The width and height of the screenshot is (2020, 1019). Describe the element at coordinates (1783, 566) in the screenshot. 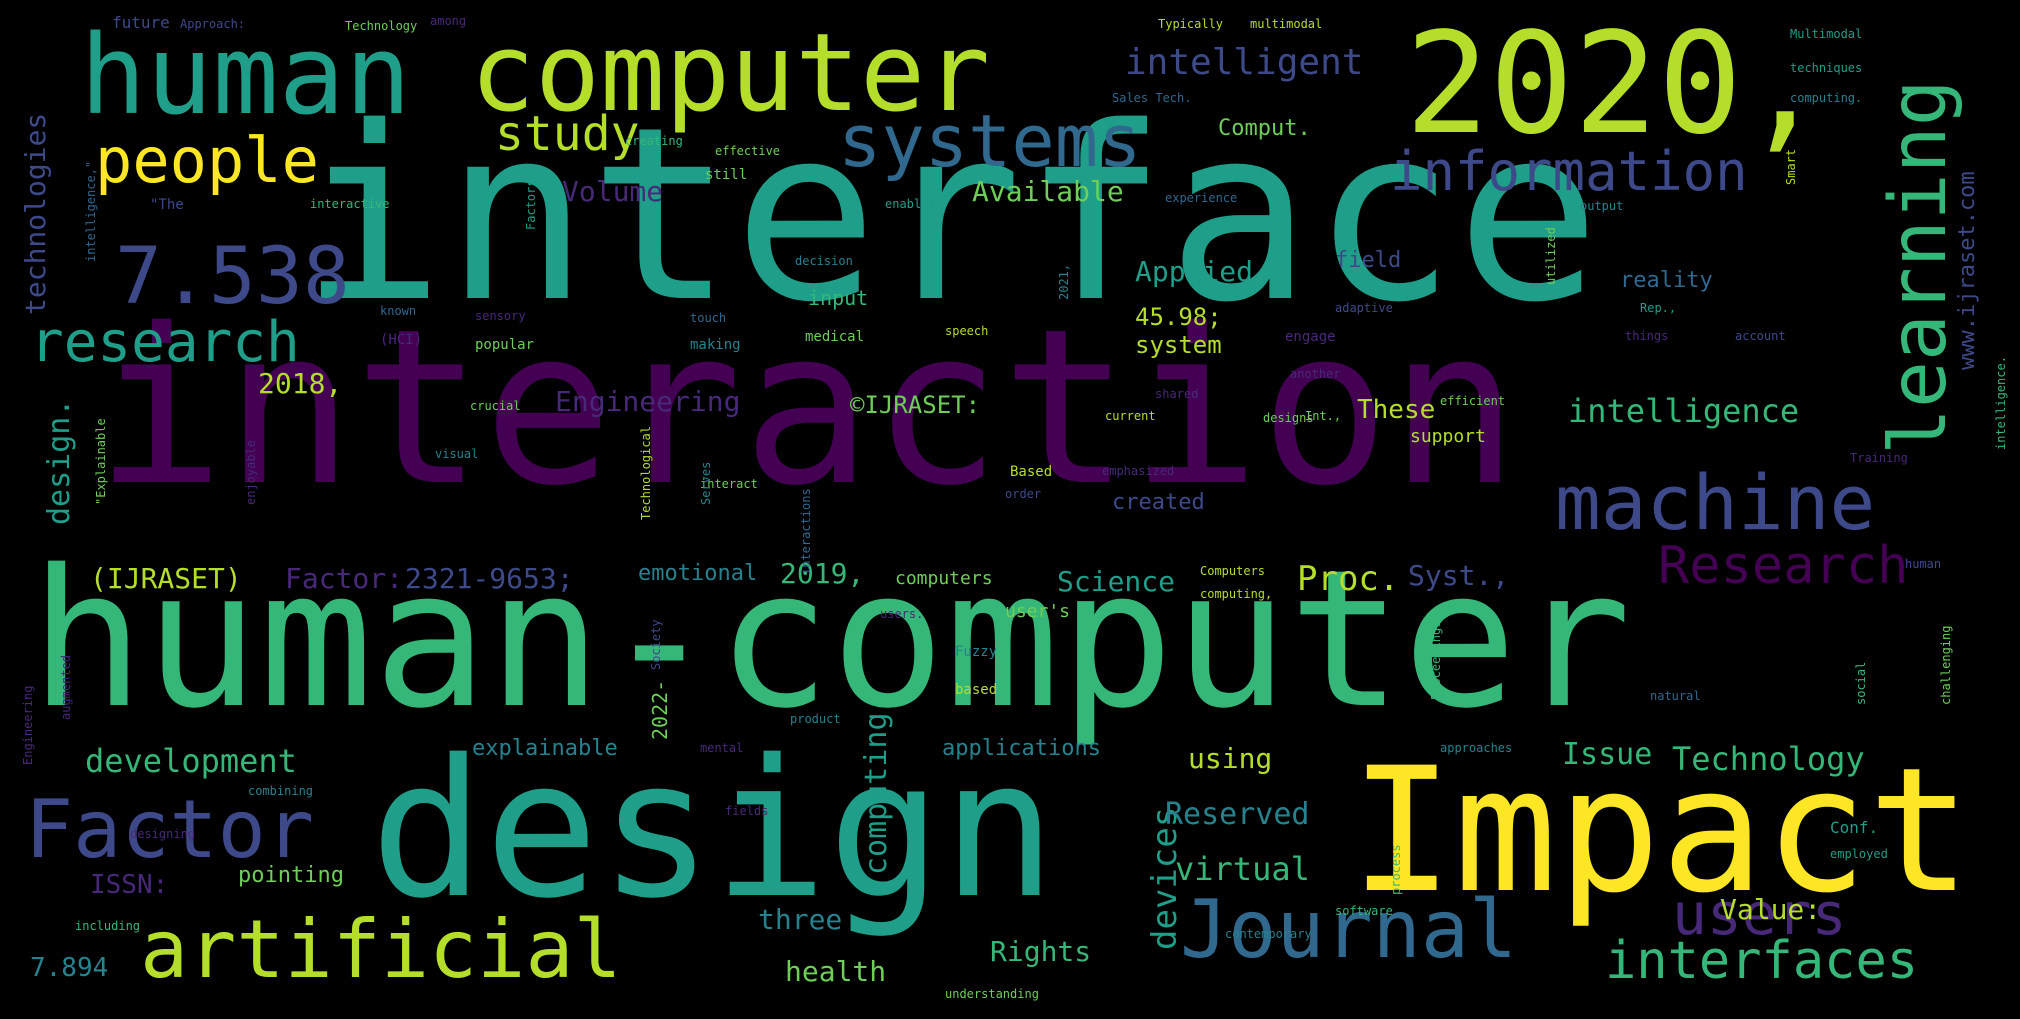

I see `word-research-capital: Research` at that location.